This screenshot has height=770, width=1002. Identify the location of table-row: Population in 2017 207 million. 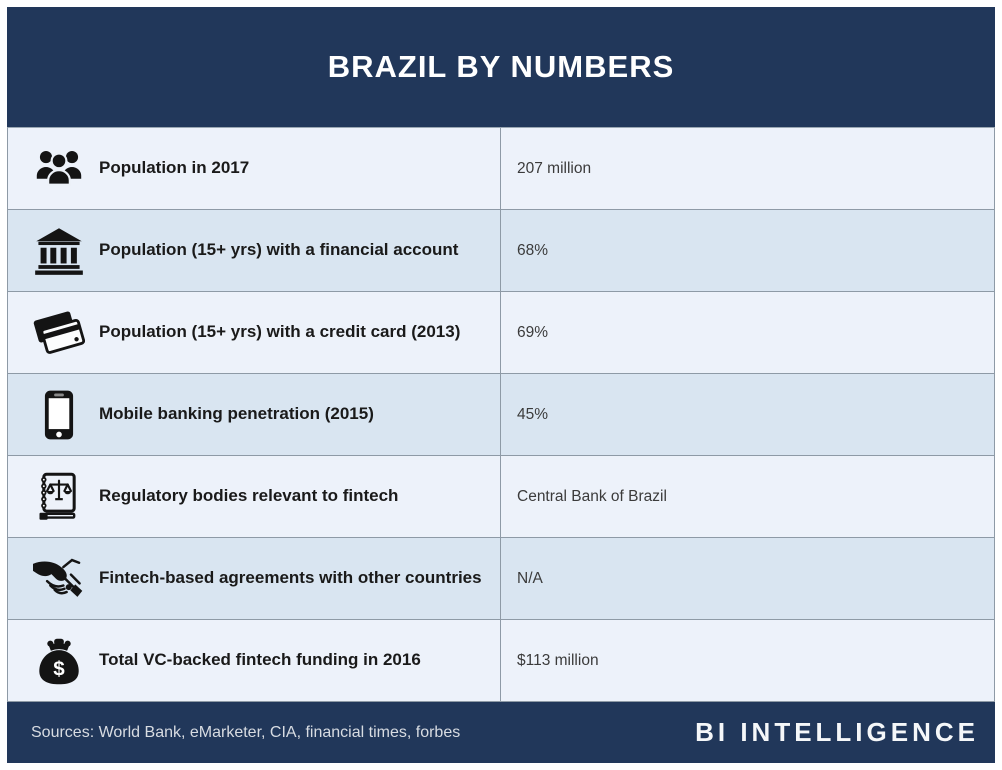
(501, 168).